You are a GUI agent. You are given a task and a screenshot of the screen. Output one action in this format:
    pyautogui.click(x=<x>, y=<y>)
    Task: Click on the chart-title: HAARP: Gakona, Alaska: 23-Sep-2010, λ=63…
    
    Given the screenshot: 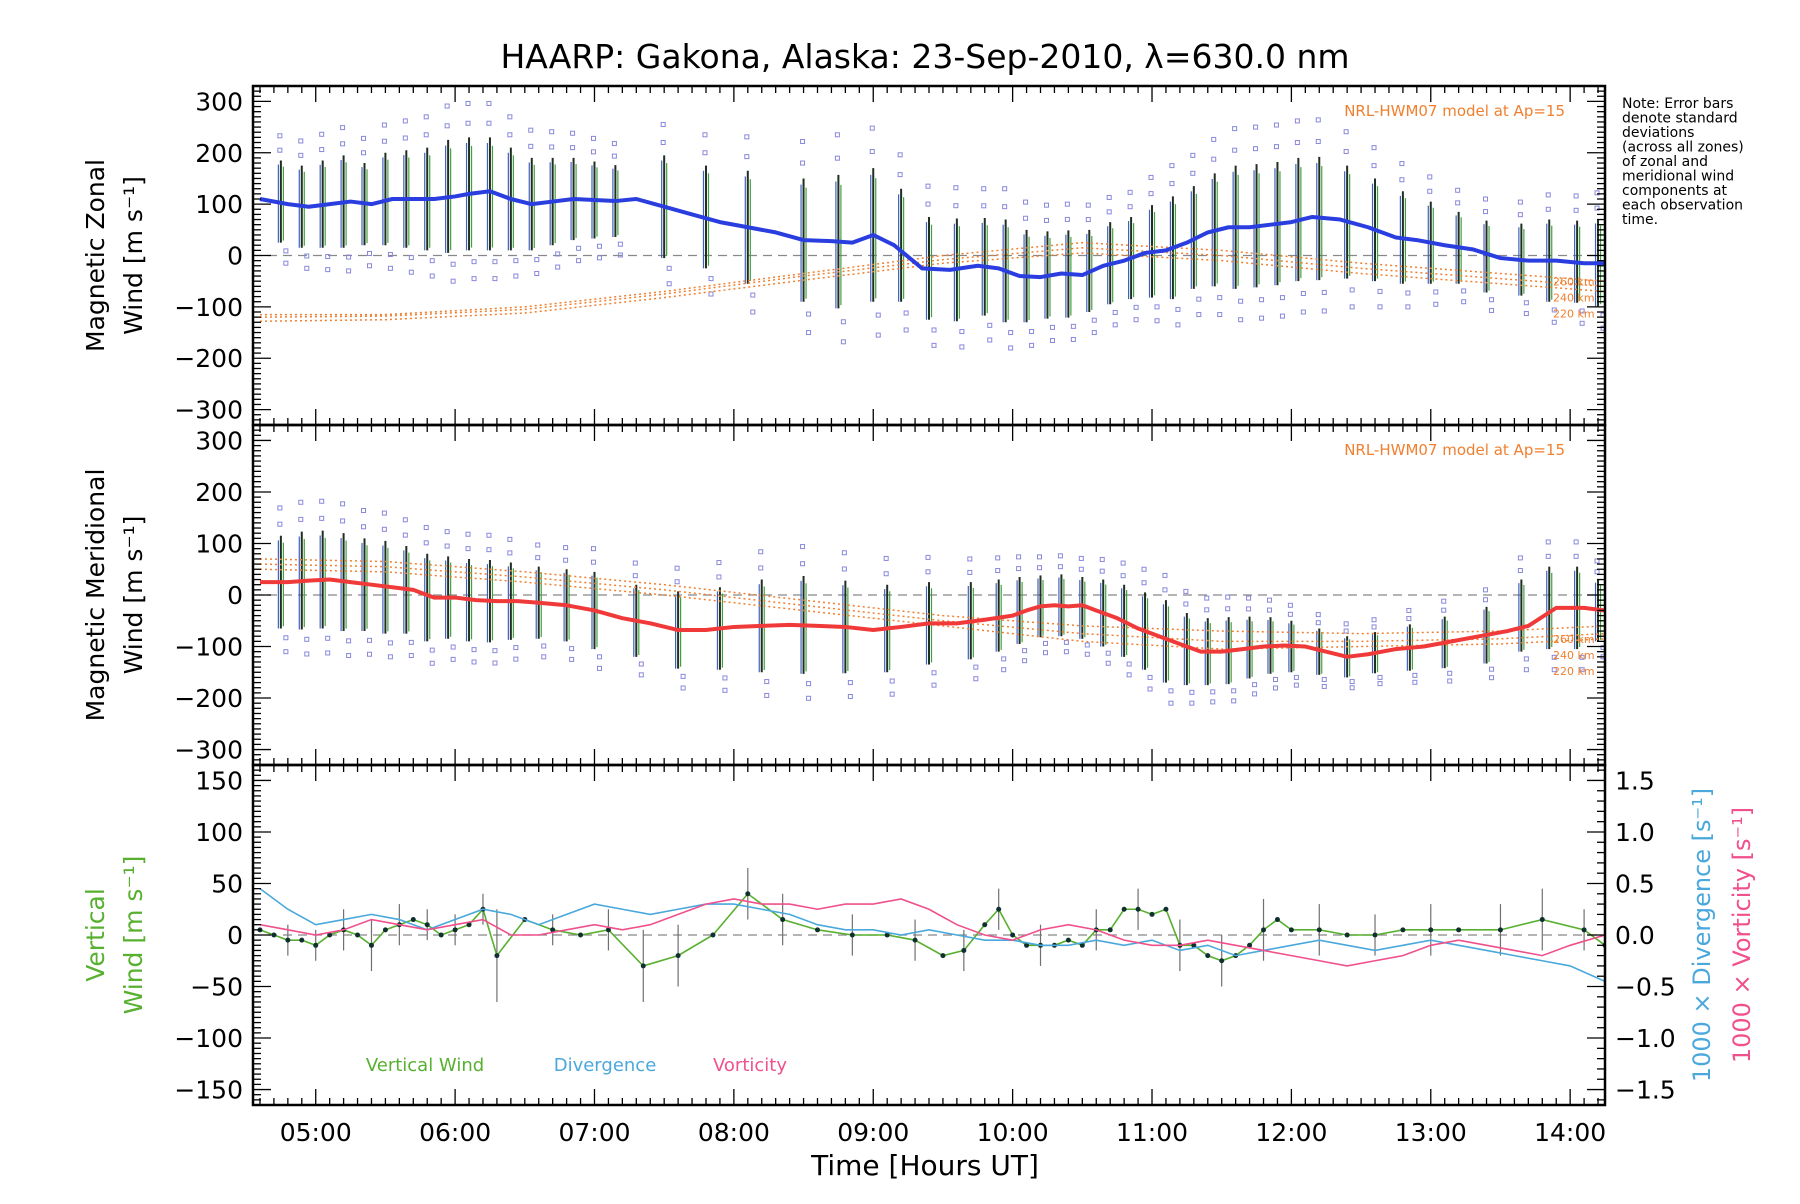 What is the action you would take?
    pyautogui.click(x=924, y=56)
    